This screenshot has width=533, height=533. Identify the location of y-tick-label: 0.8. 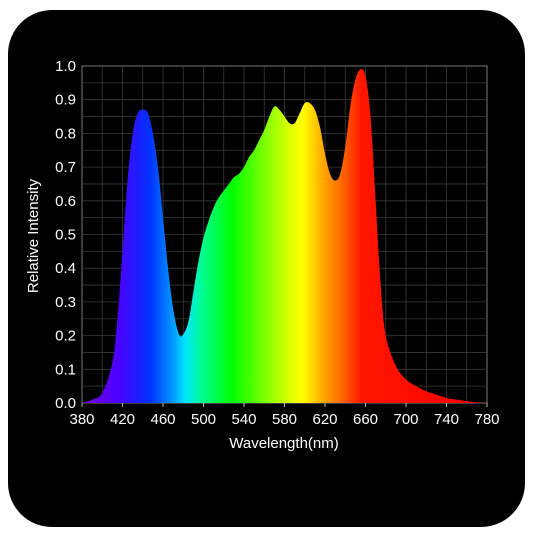
(65, 133).